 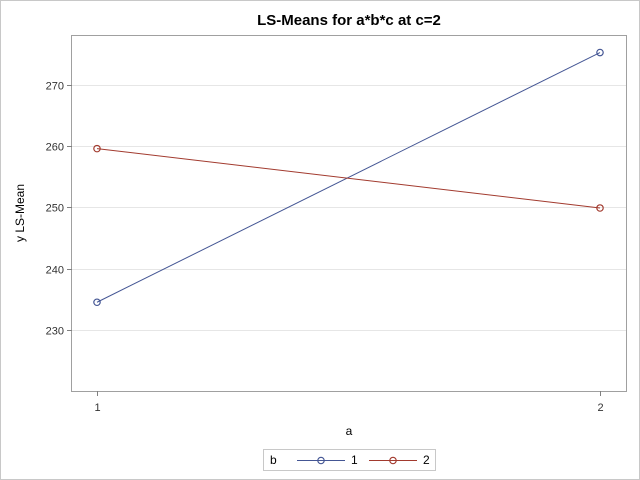 What do you see at coordinates (349, 20) in the screenshot?
I see `chart-title: LS-Means for a*b*c at c=2` at bounding box center [349, 20].